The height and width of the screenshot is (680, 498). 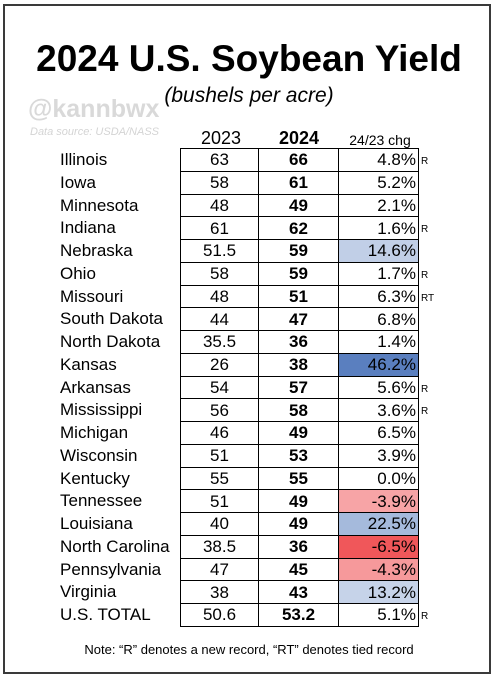 I want to click on yield-2024-cell: 51, so click(x=298, y=296).